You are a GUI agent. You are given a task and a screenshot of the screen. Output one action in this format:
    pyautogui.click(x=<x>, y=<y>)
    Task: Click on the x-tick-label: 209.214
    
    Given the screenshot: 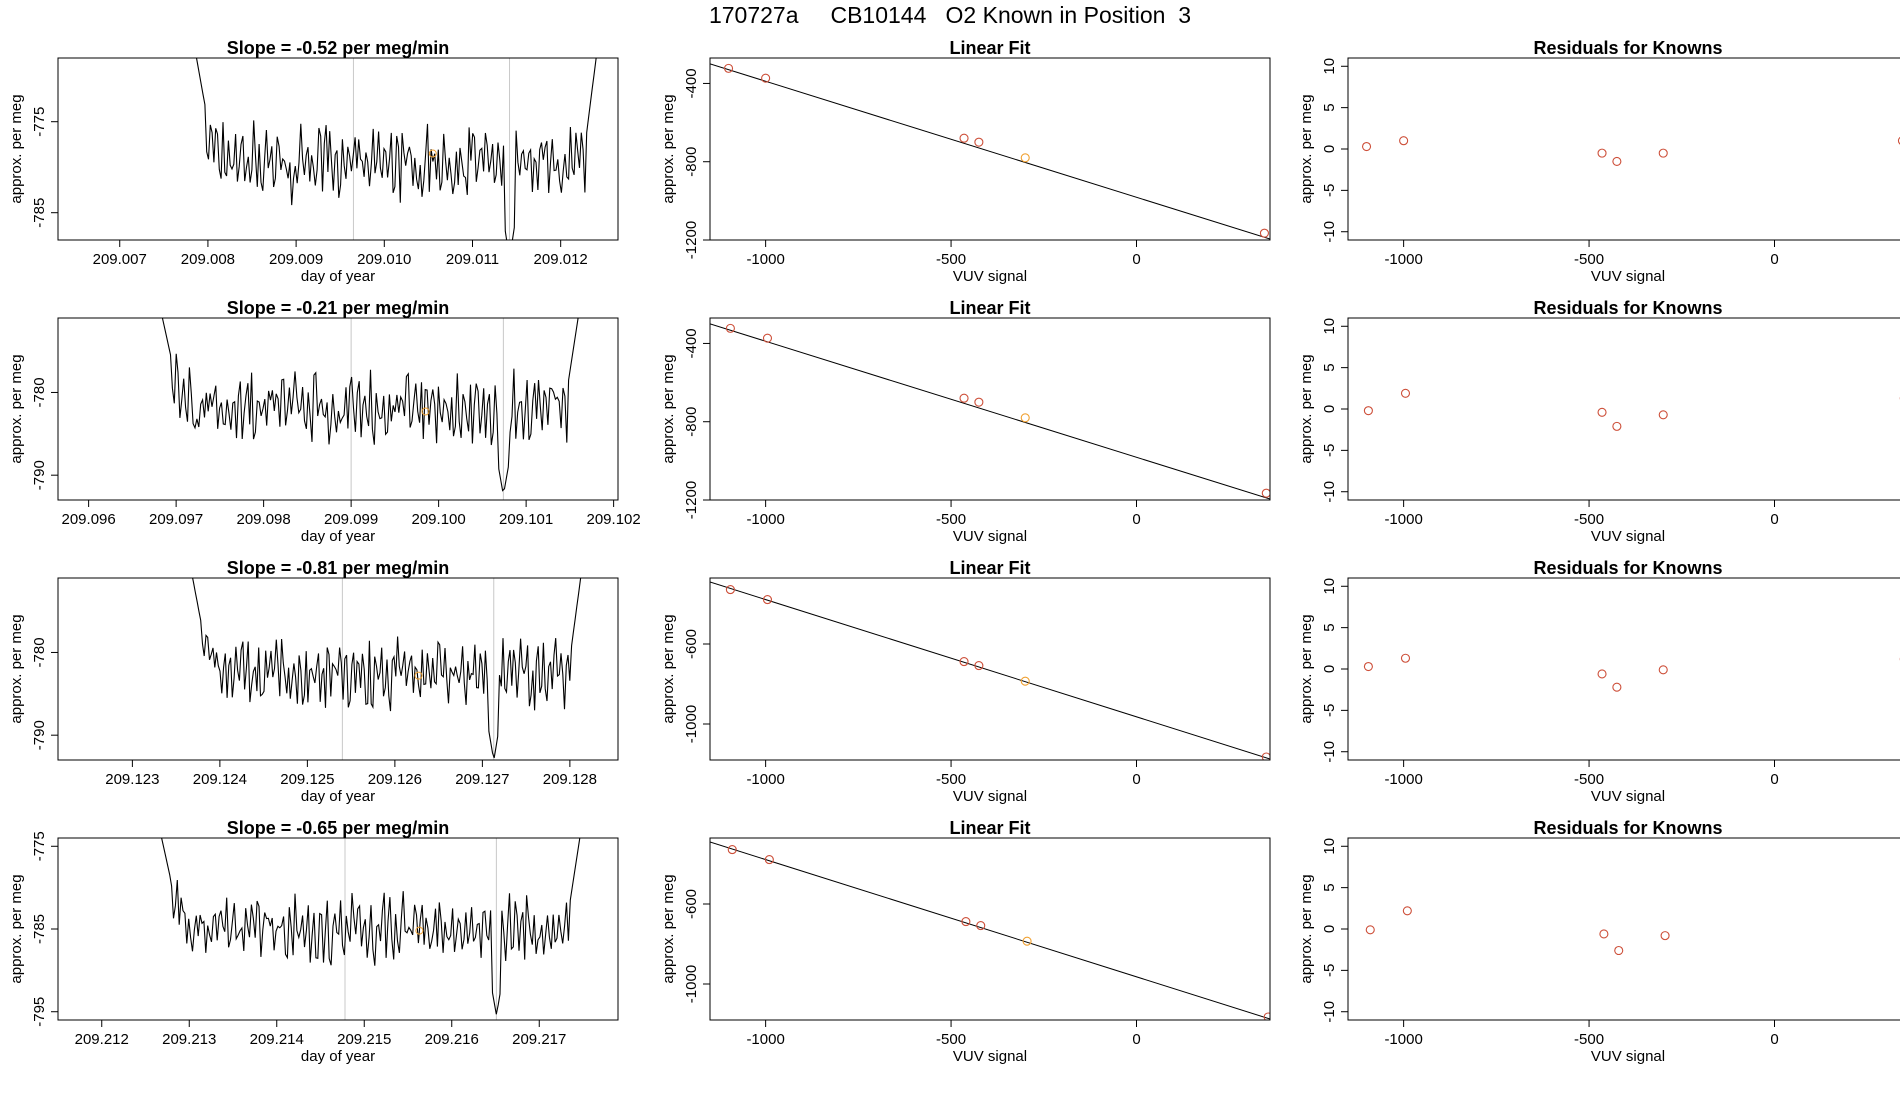 What is the action you would take?
    pyautogui.click(x=277, y=1039)
    